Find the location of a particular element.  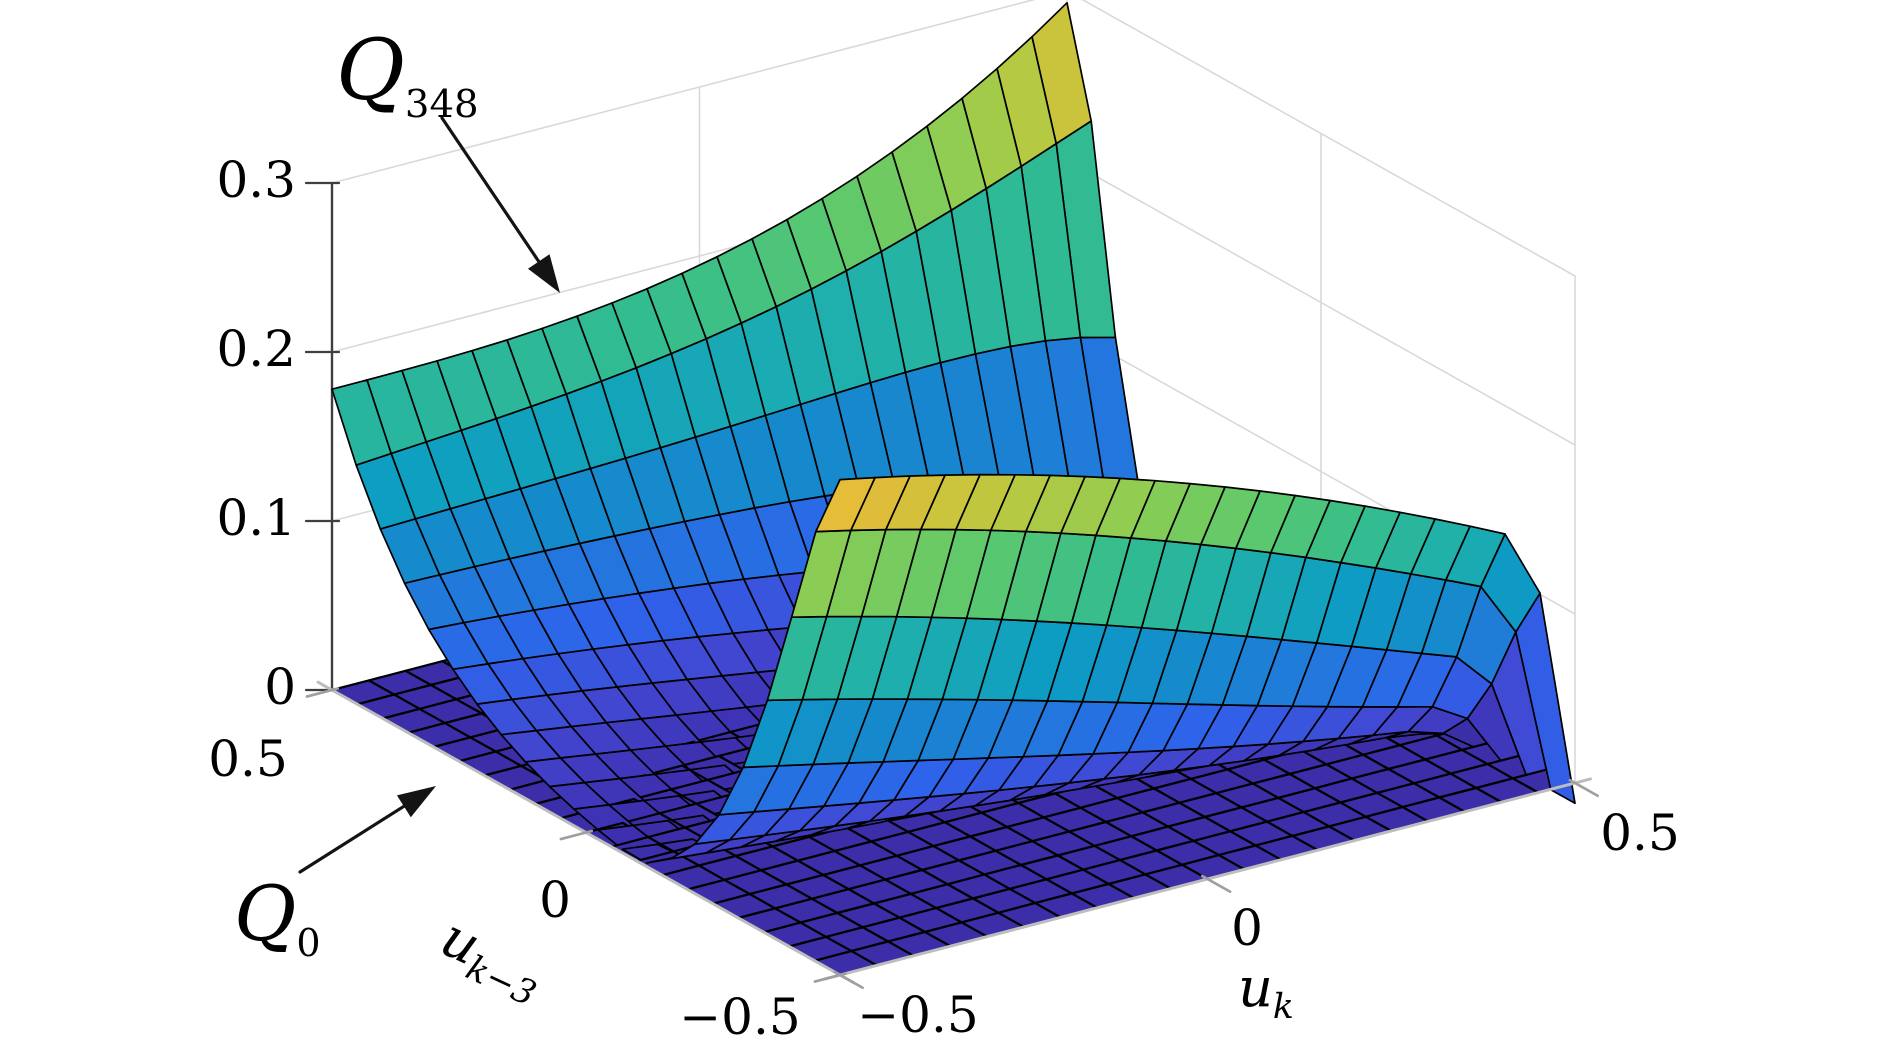

z-tick-0: 0 is located at coordinates (280, 687).